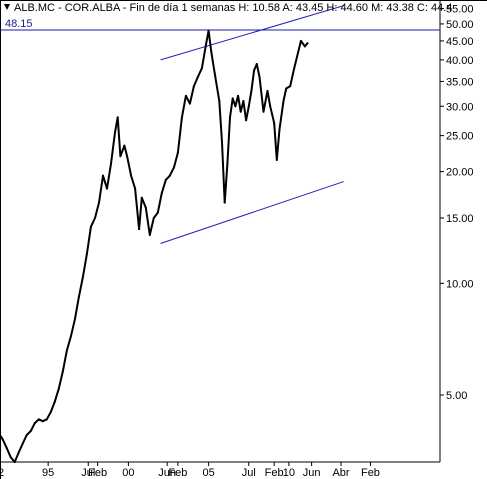 The image size is (487, 479). Describe the element at coordinates (88, 473) in the screenshot. I see `x-tick-label-2: Jul` at that location.